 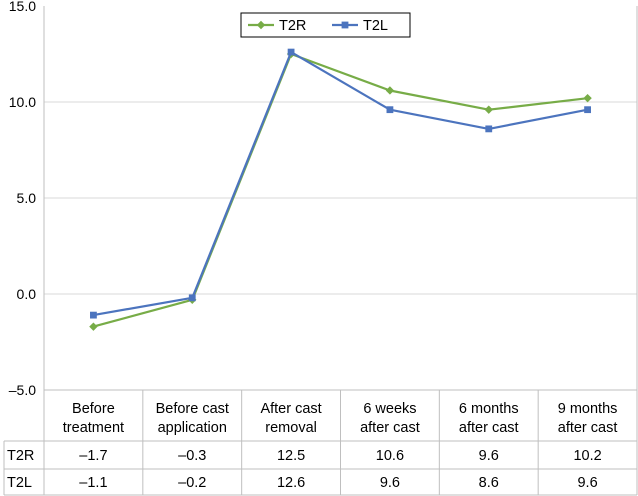 What do you see at coordinates (277, 26) in the screenshot?
I see `legend-item-t2r: T2R` at bounding box center [277, 26].